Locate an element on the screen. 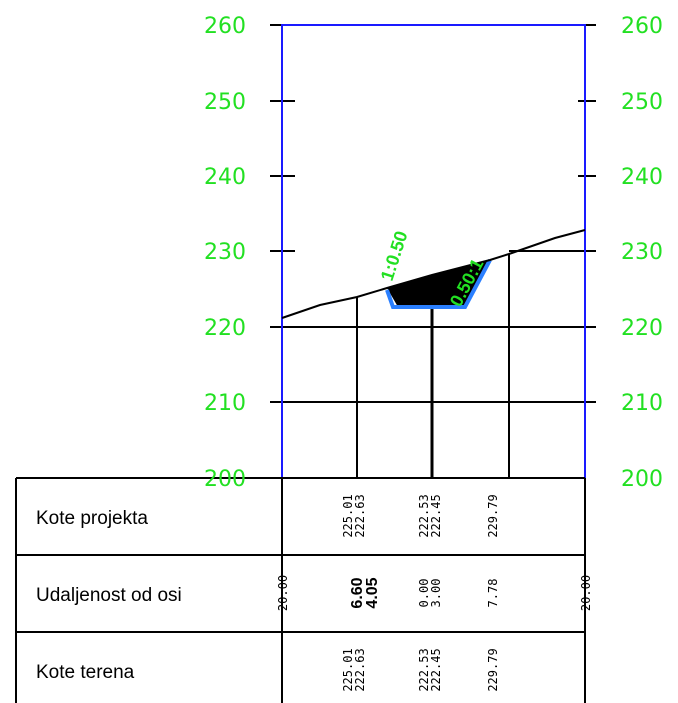 Image resolution: width=678 pixels, height=703 pixels. cell-value: 7.78 is located at coordinates (493, 593).